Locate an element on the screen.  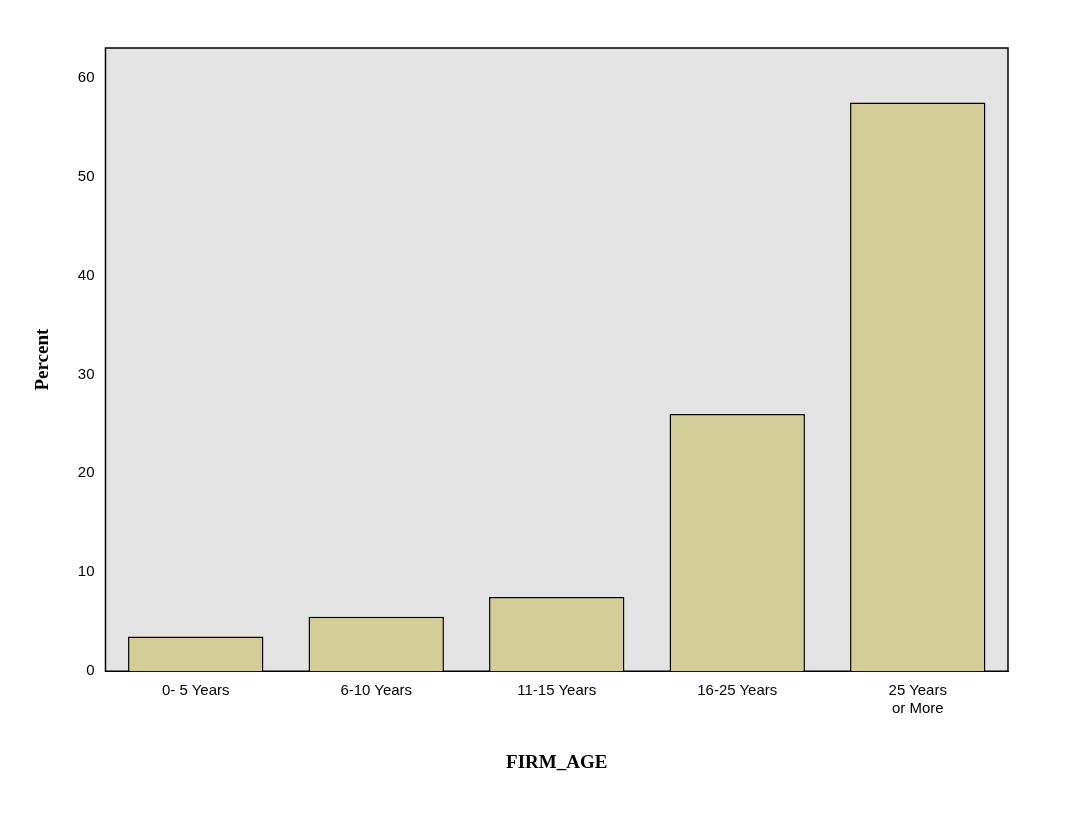
x-tick-label: 6-10 Years is located at coordinates (376, 690).